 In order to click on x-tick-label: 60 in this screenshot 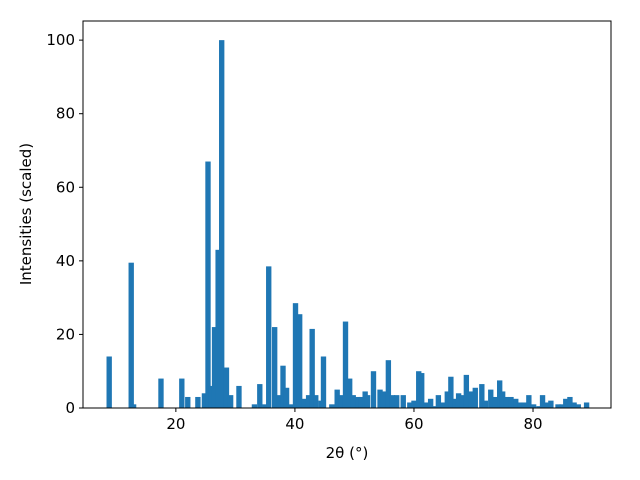, I will do `click(413, 424)`.